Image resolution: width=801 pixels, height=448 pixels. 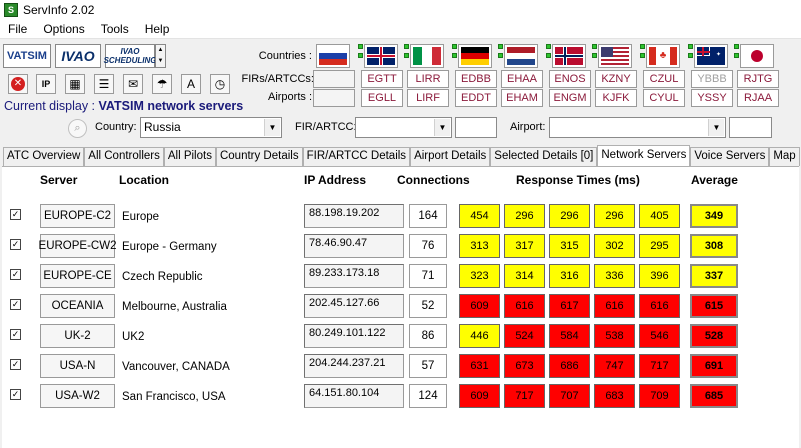 I want to click on fir-kzny: KZNY, so click(x=616, y=79).